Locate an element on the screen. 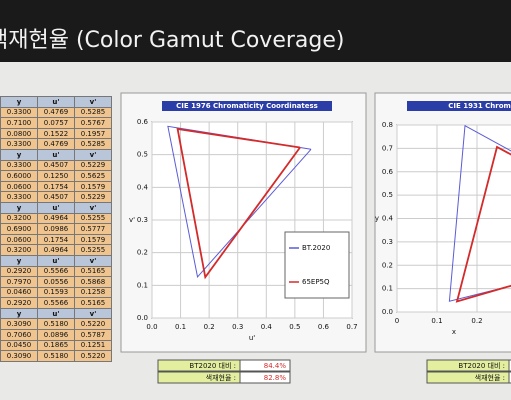 This screenshot has height=400, width=511. chart-title: CIE 1976 Chromaticity Coordinatess is located at coordinates (247, 106).